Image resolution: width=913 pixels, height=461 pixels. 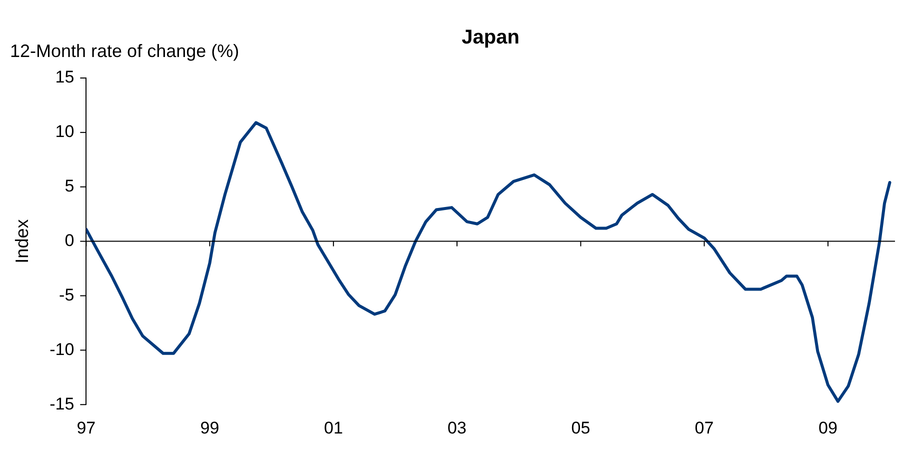 I want to click on x-tick-label: 01, so click(x=333, y=428).